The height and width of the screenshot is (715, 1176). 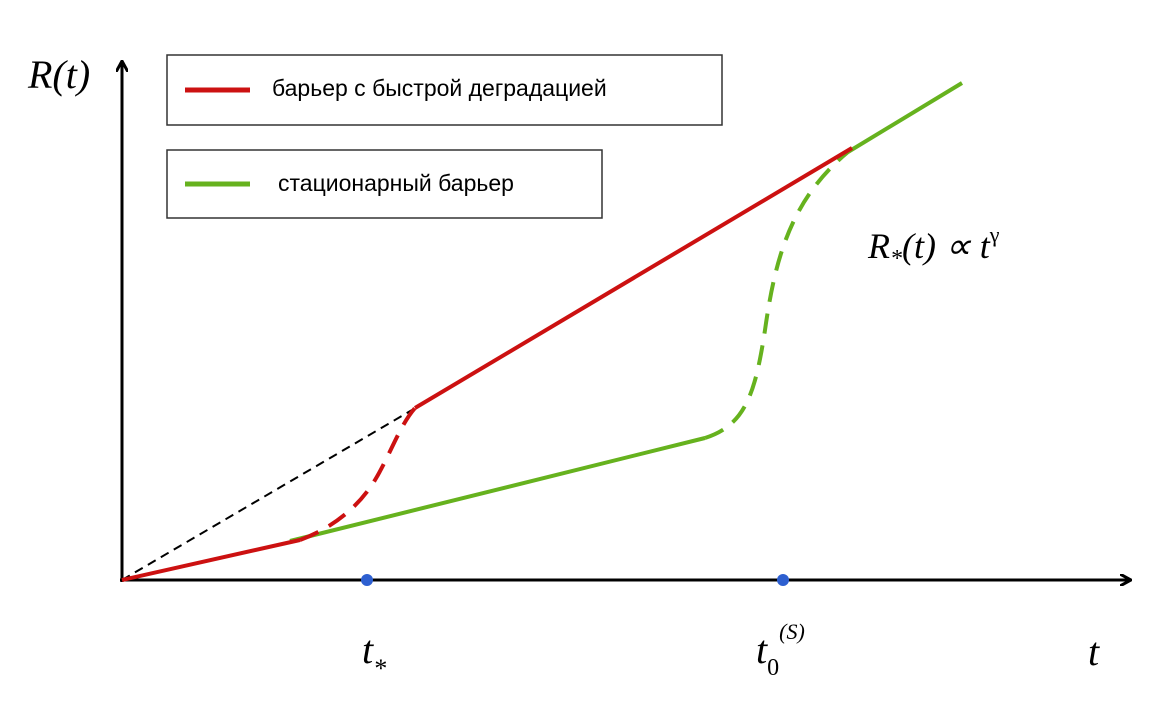 What do you see at coordinates (439, 88) in the screenshot?
I see `legend-label: барьер с быстрой деградацией` at bounding box center [439, 88].